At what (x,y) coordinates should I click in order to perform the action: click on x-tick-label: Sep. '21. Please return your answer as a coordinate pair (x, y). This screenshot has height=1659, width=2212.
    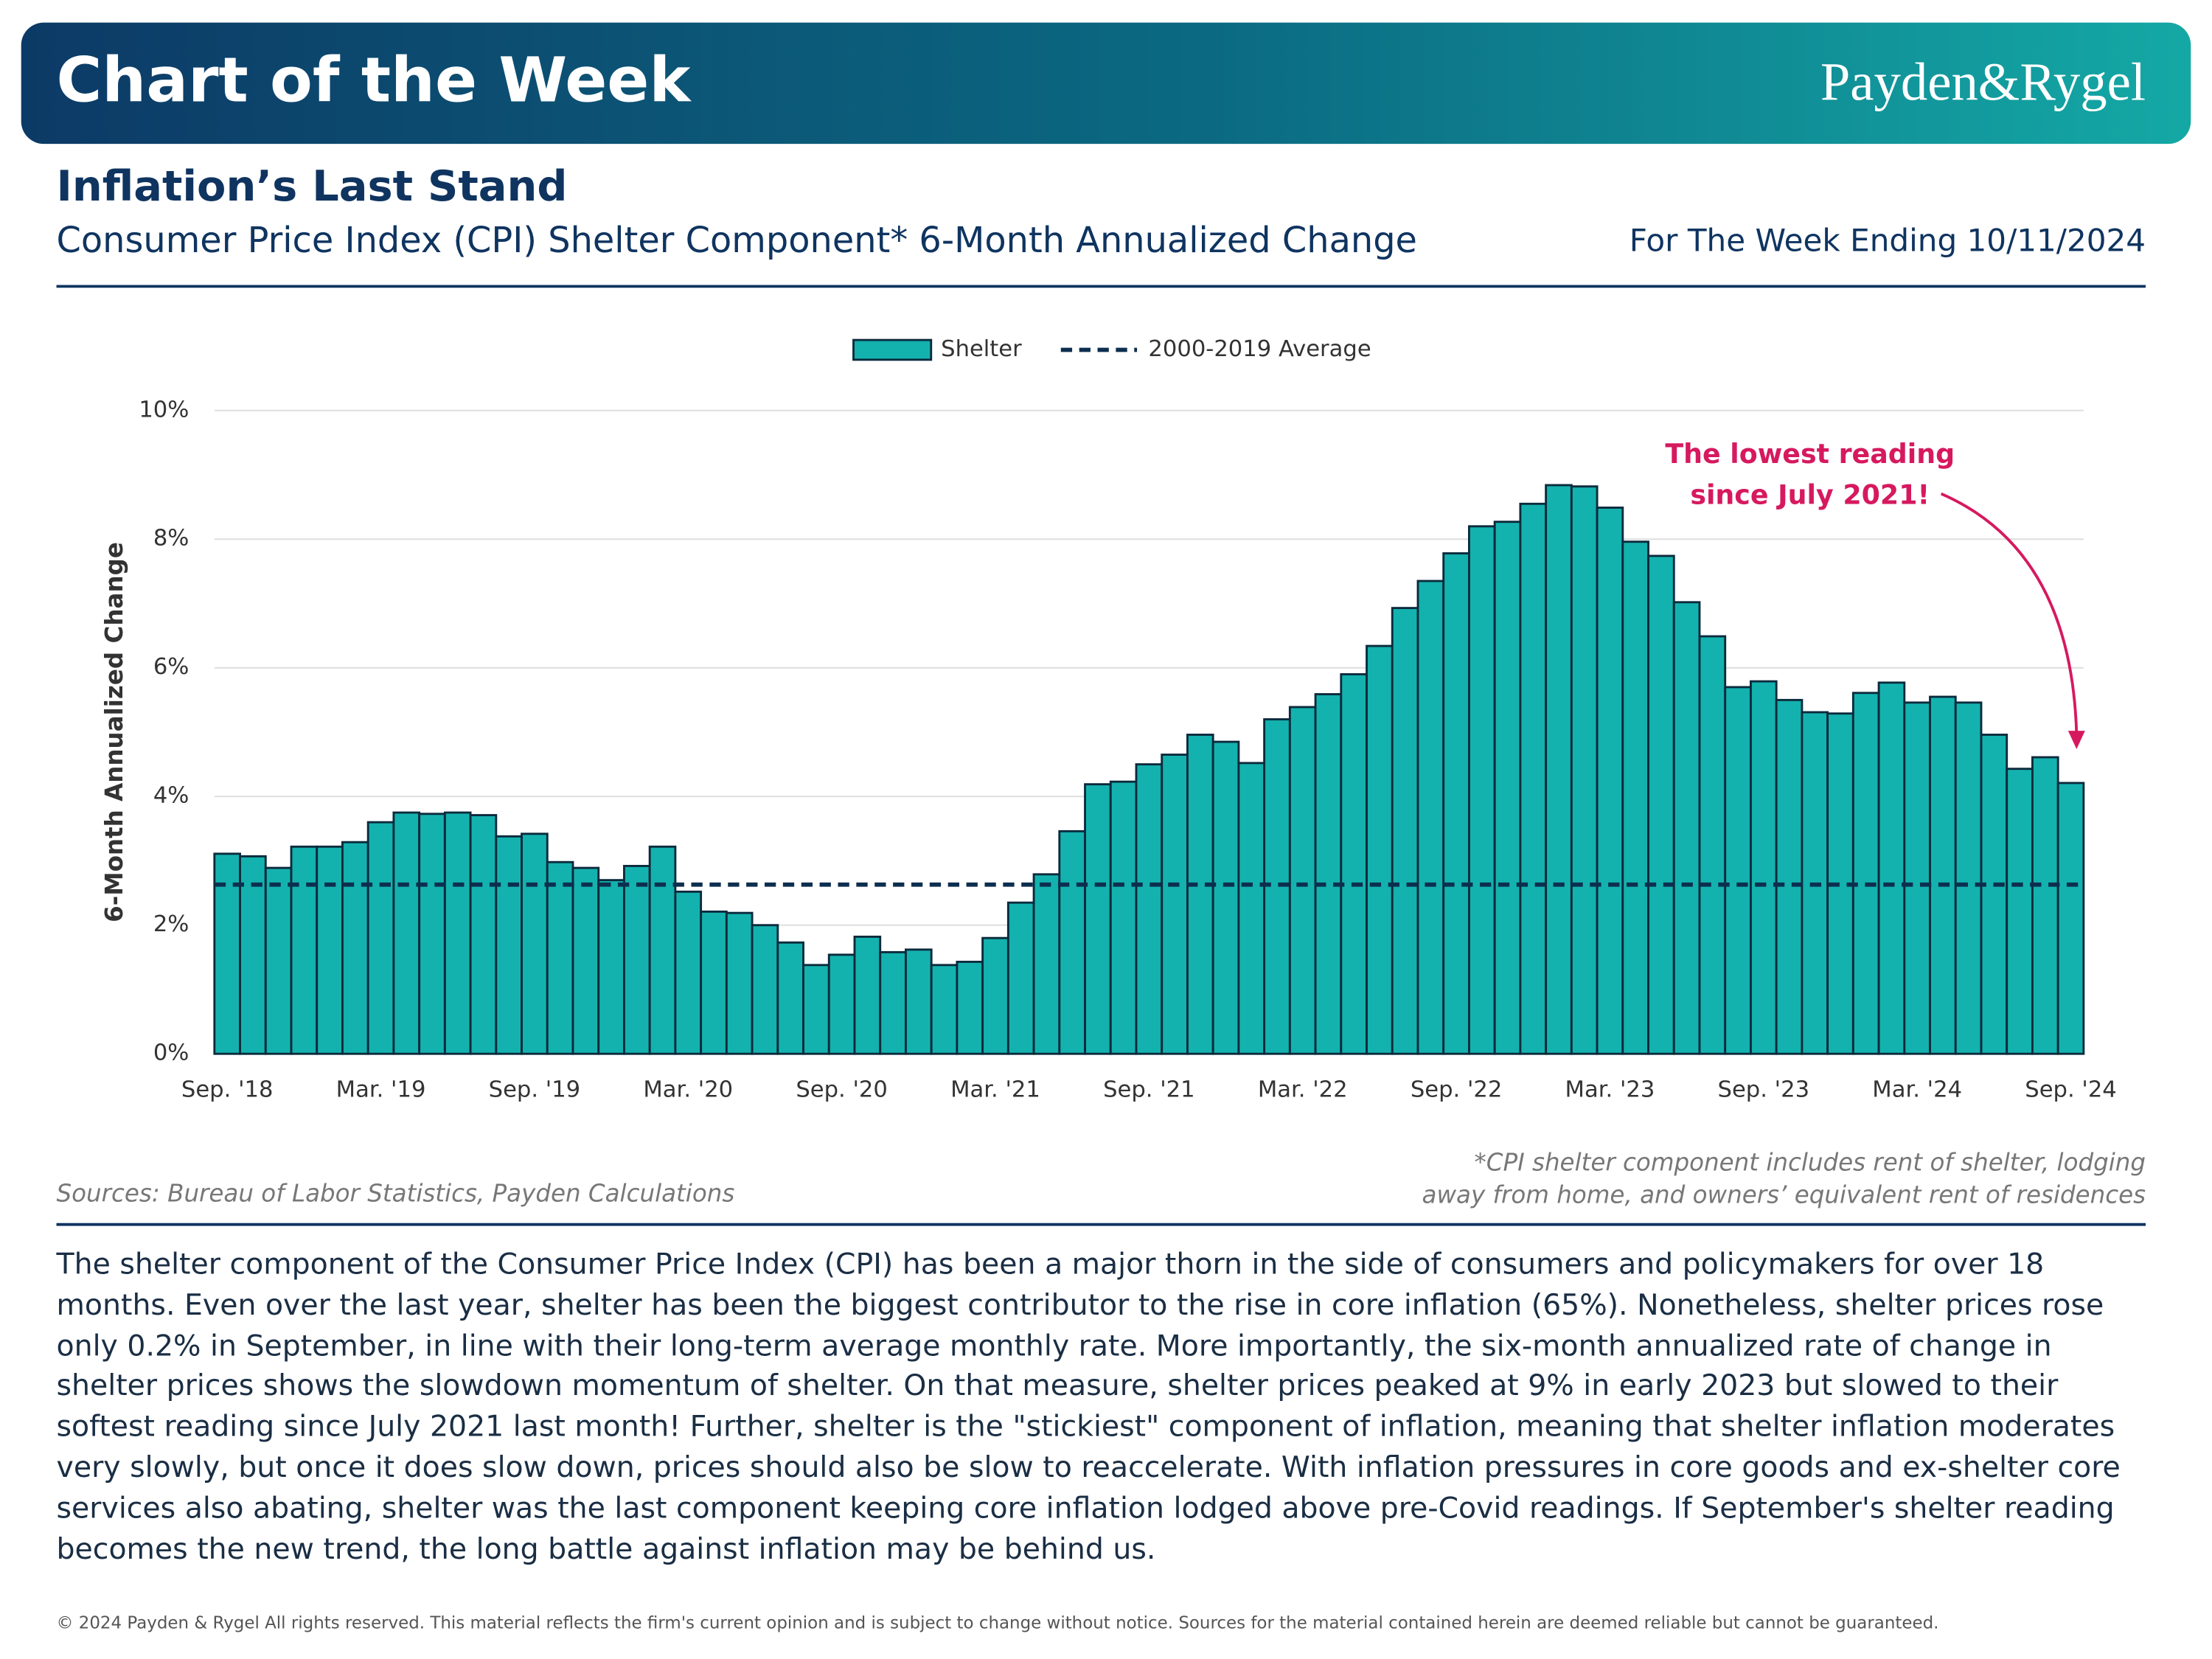
    Looking at the image, I should click on (1149, 1089).